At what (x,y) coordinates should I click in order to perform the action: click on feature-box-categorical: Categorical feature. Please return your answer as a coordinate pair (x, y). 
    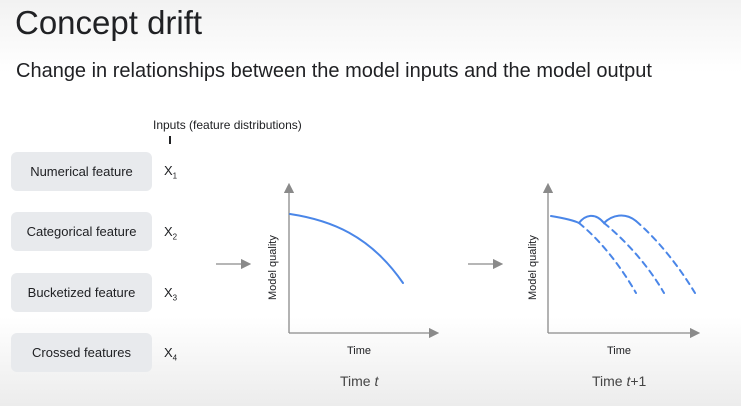
    Looking at the image, I should click on (81, 231).